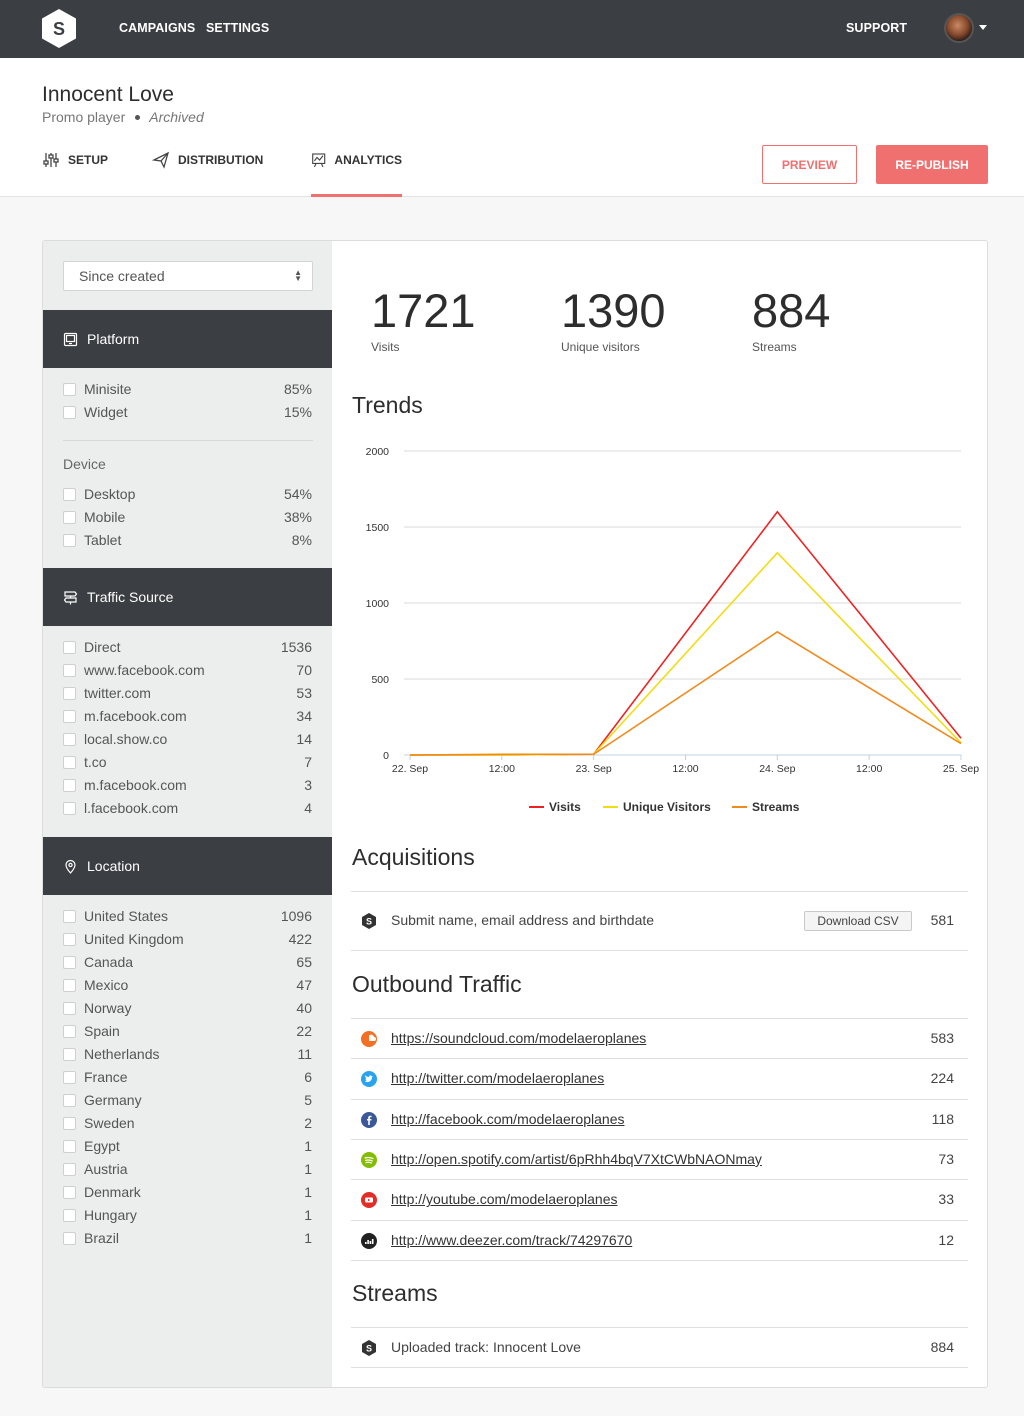 This screenshot has width=1024, height=1416. I want to click on location-filter-row: Germany 5, so click(188, 1101).